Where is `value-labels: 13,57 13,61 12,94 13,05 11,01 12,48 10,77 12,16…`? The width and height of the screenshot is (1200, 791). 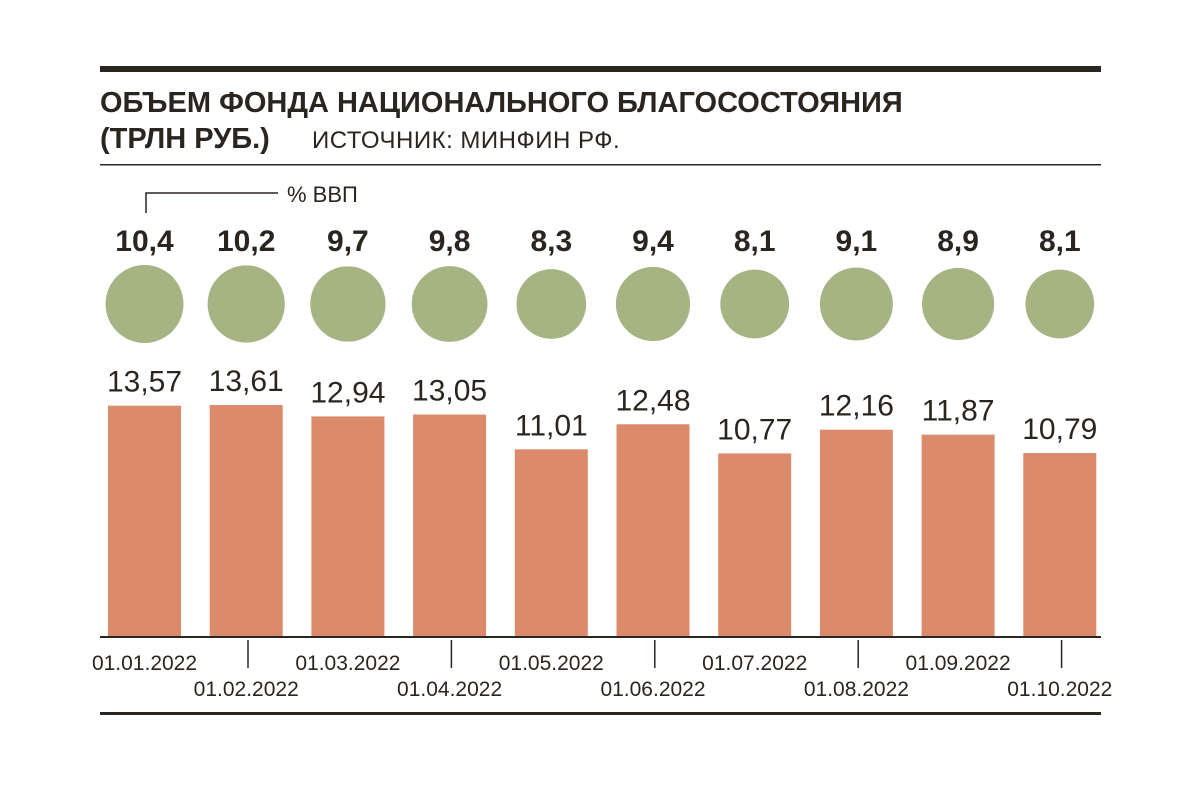 value-labels: 13,57 13,61 12,94 13,05 11,01 12,48 10,77 12,16… is located at coordinates (602, 405).